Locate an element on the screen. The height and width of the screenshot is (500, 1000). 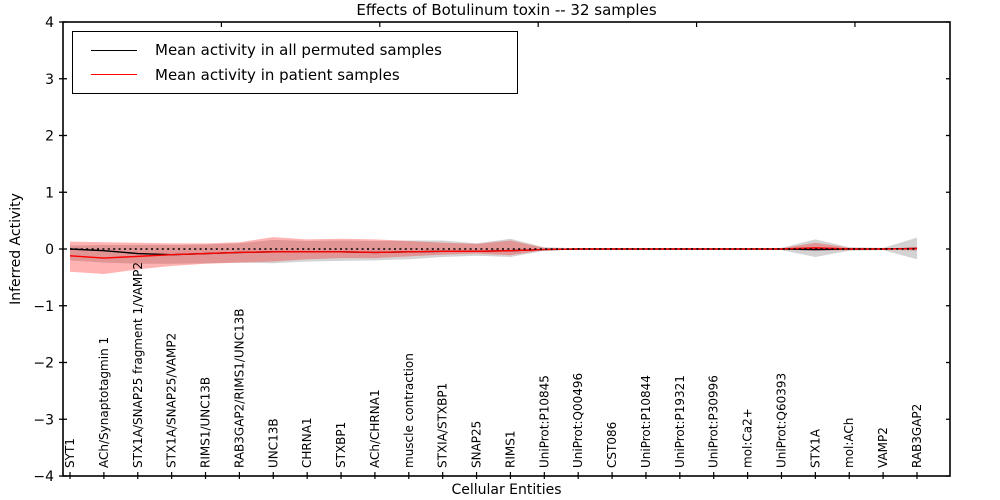
y-axis-label: Inferred Activity is located at coordinates (16, 249).